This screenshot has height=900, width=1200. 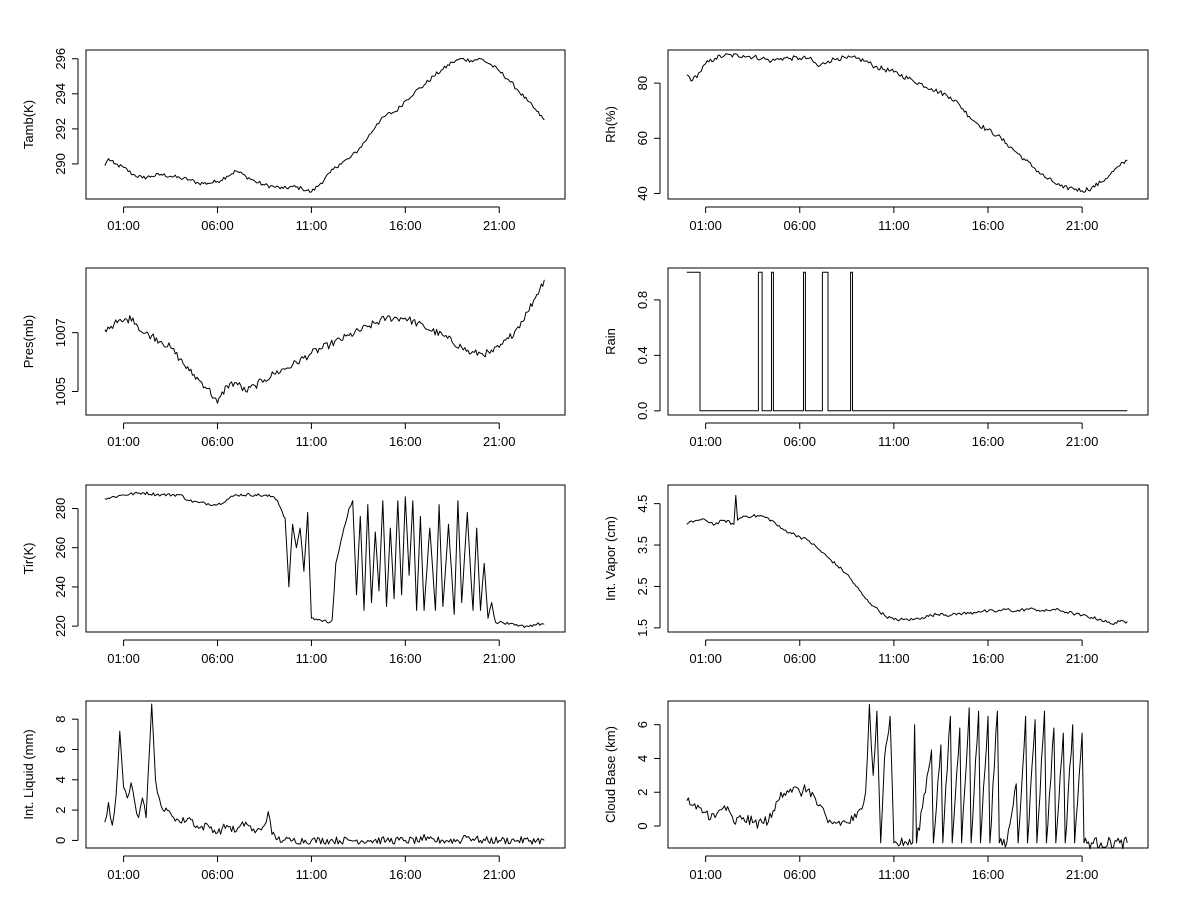 I want to click on y-tick-label: 2.5, so click(x=642, y=586).